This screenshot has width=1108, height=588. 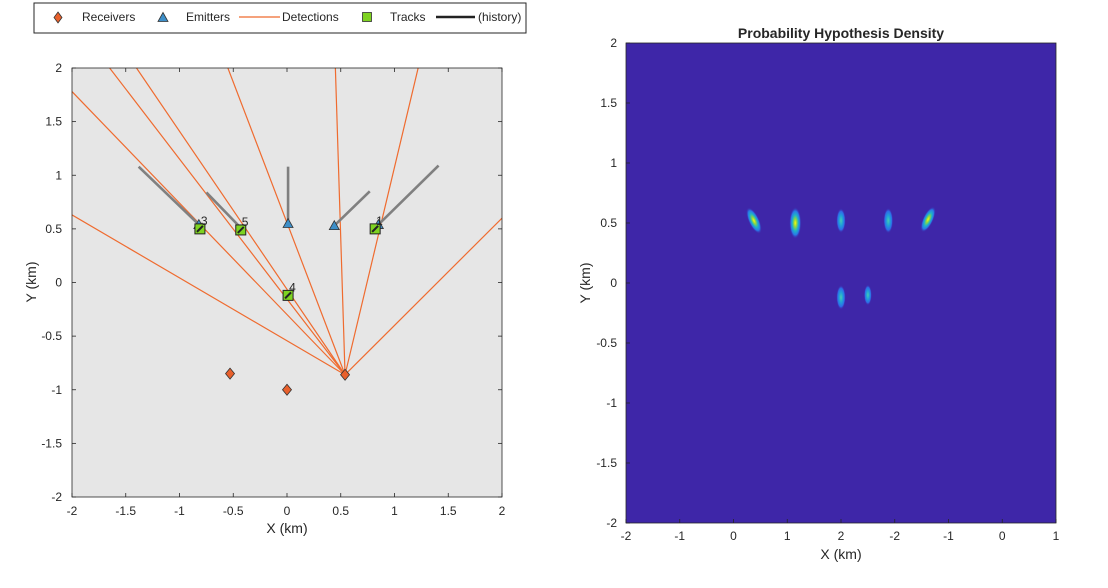 What do you see at coordinates (1002, 536) in the screenshot?
I see `right-xtick-label-7: 0` at bounding box center [1002, 536].